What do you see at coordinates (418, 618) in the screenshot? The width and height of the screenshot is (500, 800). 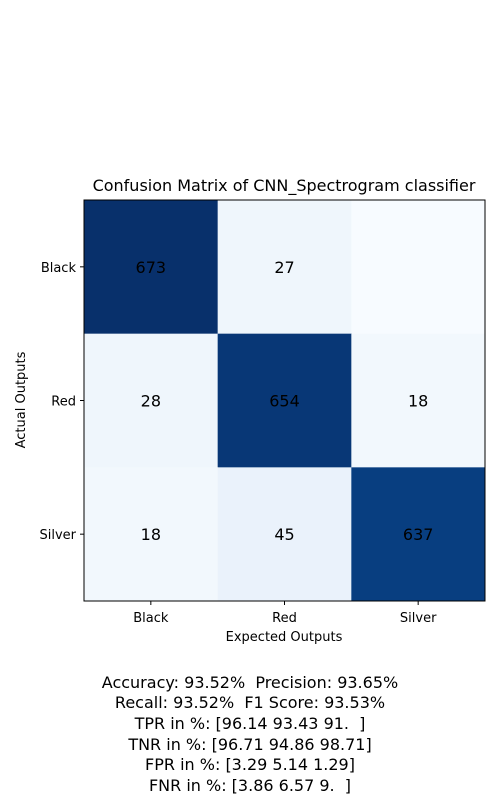 I see `x-tick-label-2: Silver` at bounding box center [418, 618].